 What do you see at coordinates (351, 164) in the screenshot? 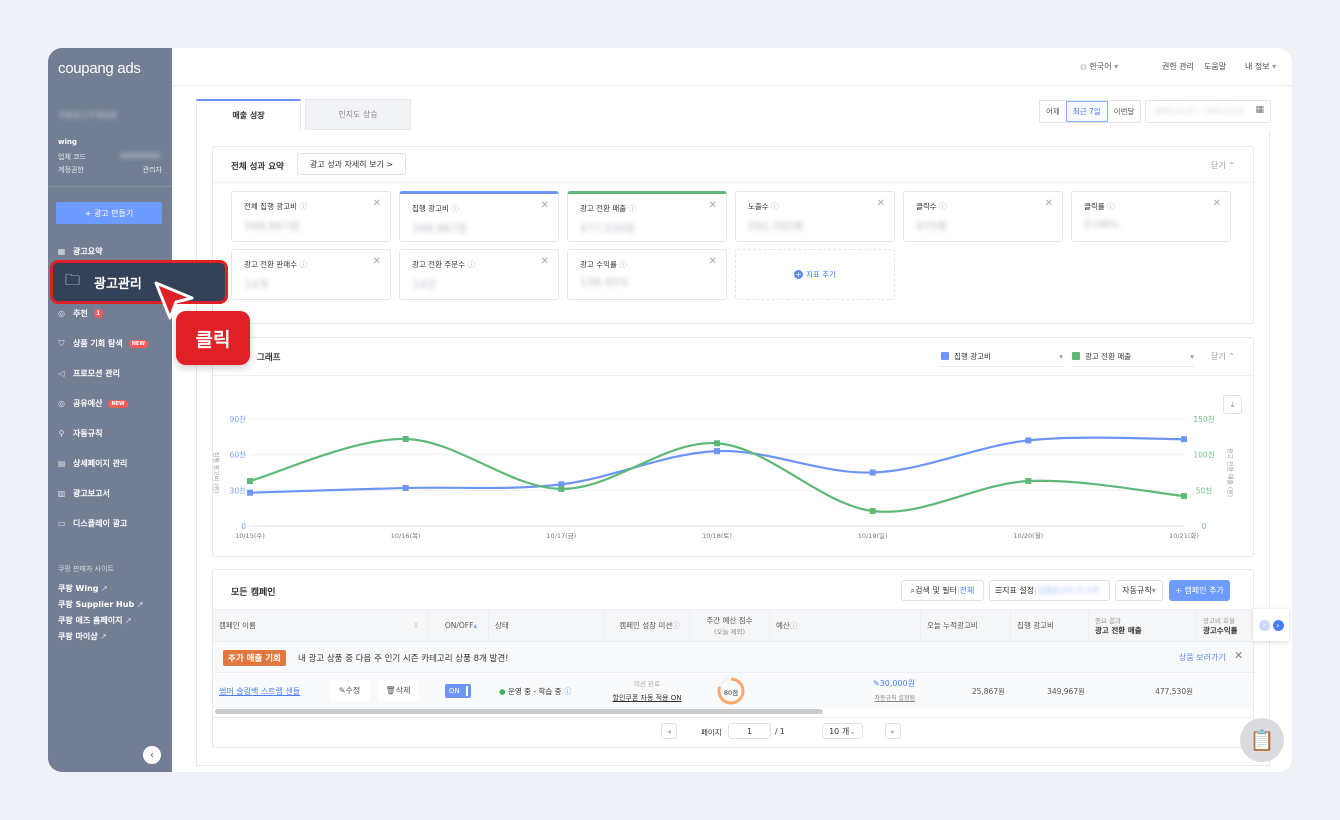
I see `detail-link-button: 광고 성과 자세히 보기 >` at bounding box center [351, 164].